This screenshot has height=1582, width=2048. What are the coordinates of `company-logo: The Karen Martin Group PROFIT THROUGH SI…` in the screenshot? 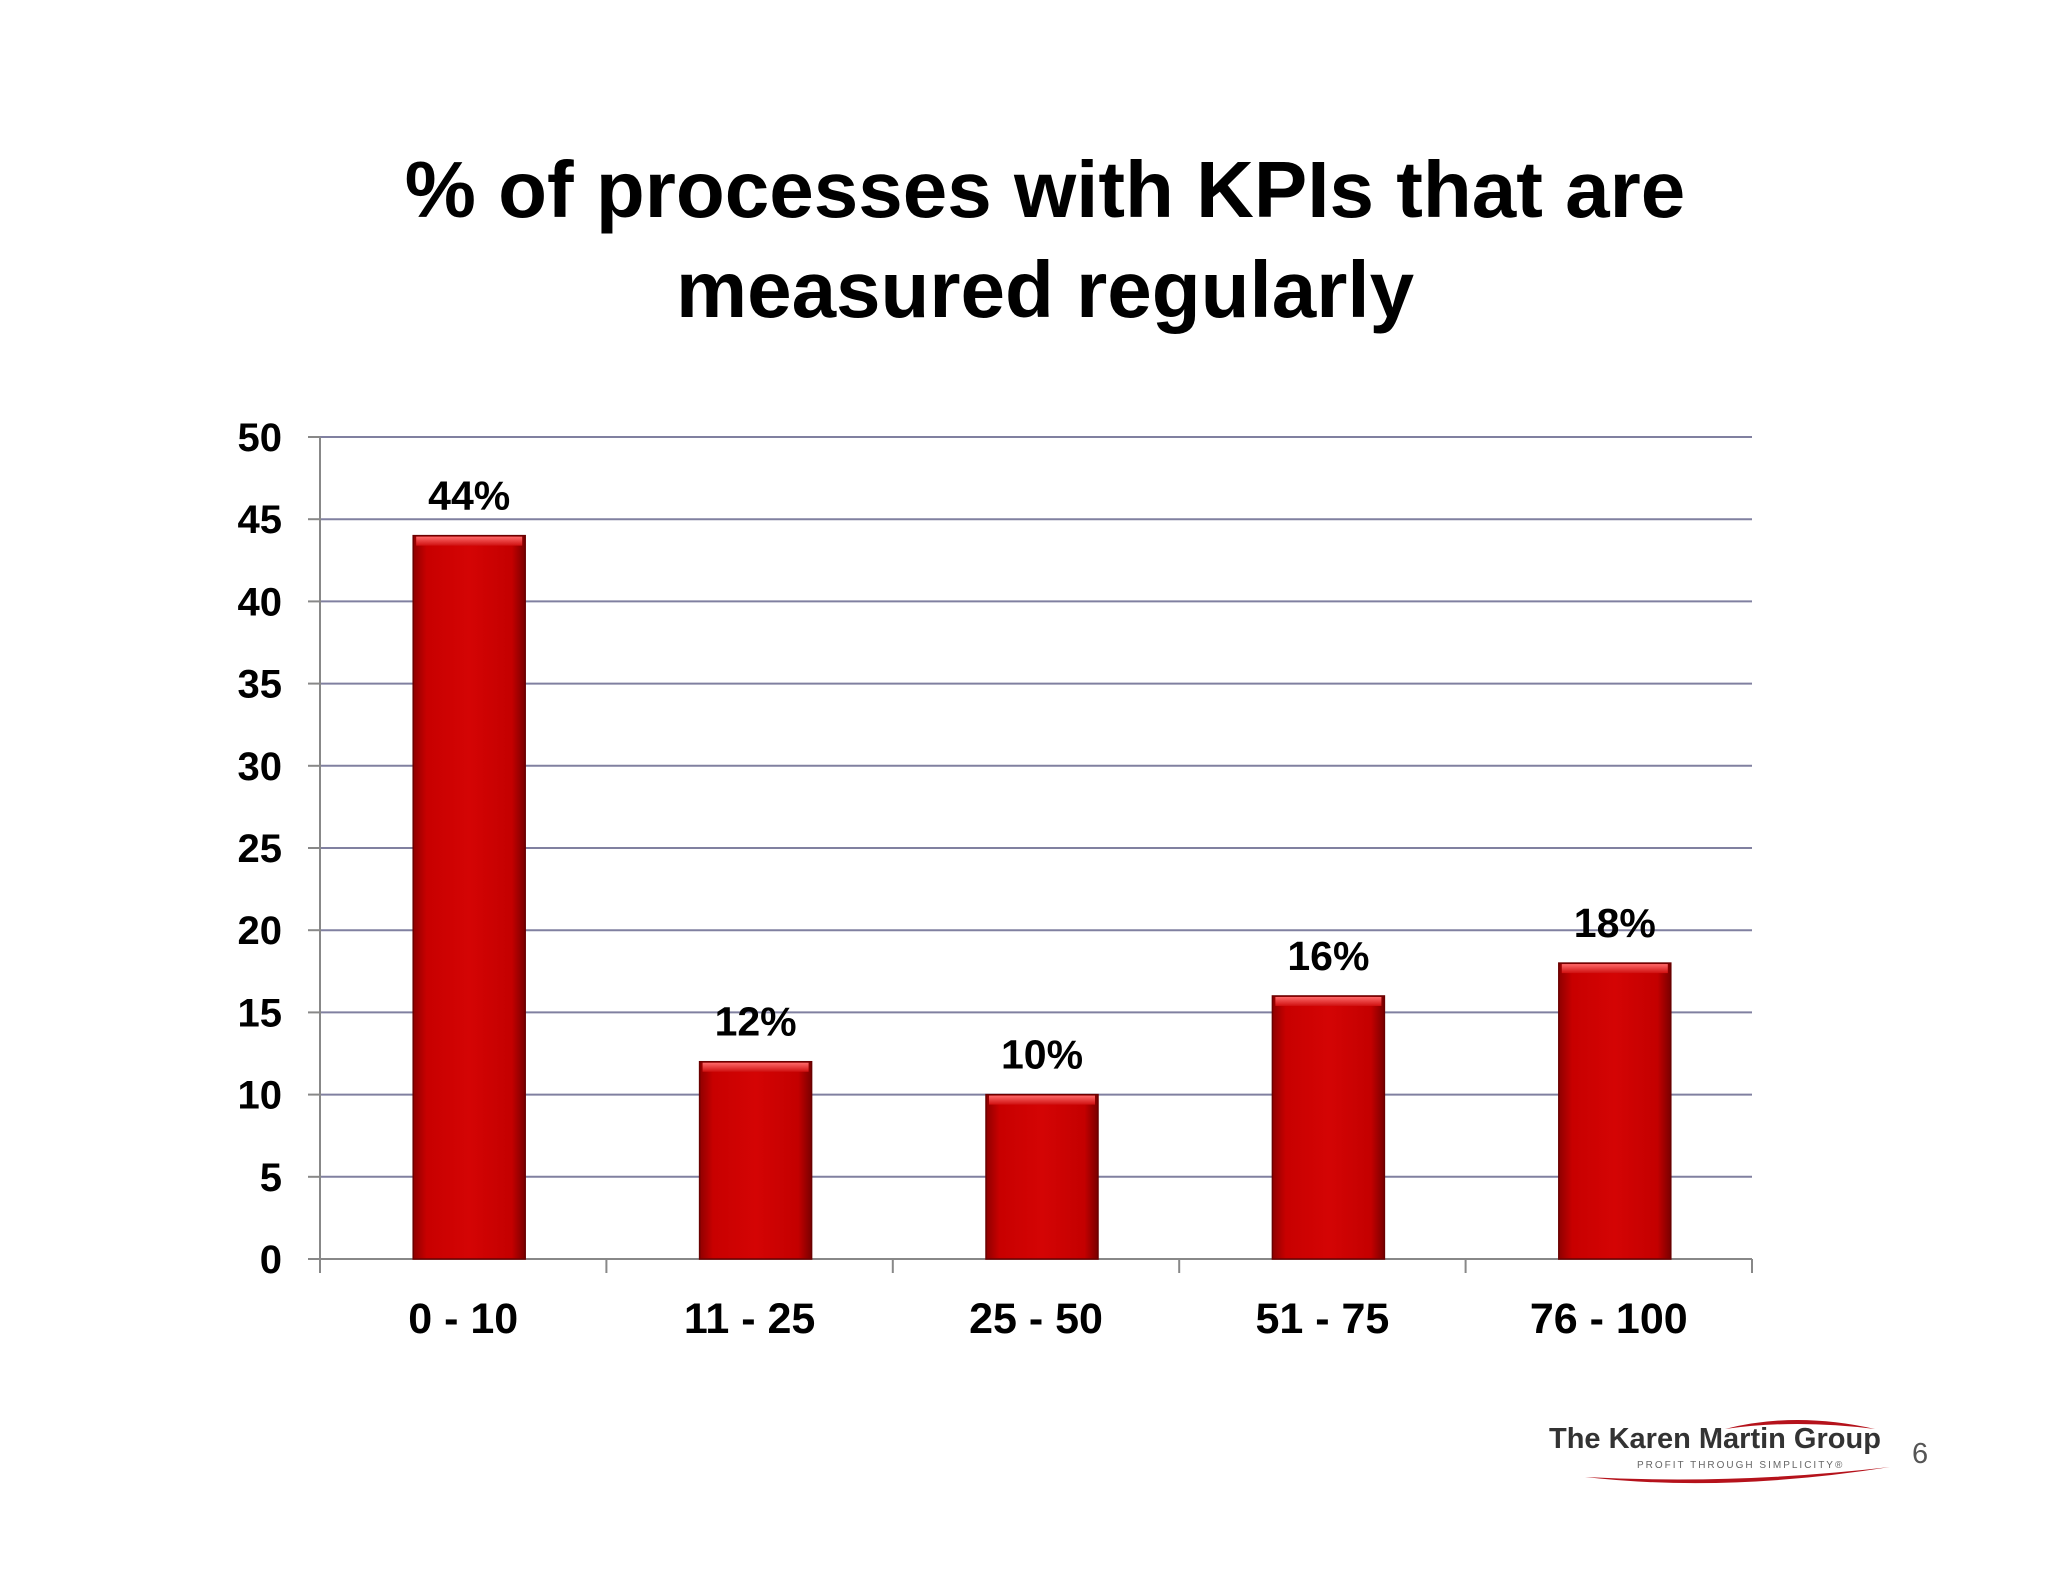 It's located at (1720, 1450).